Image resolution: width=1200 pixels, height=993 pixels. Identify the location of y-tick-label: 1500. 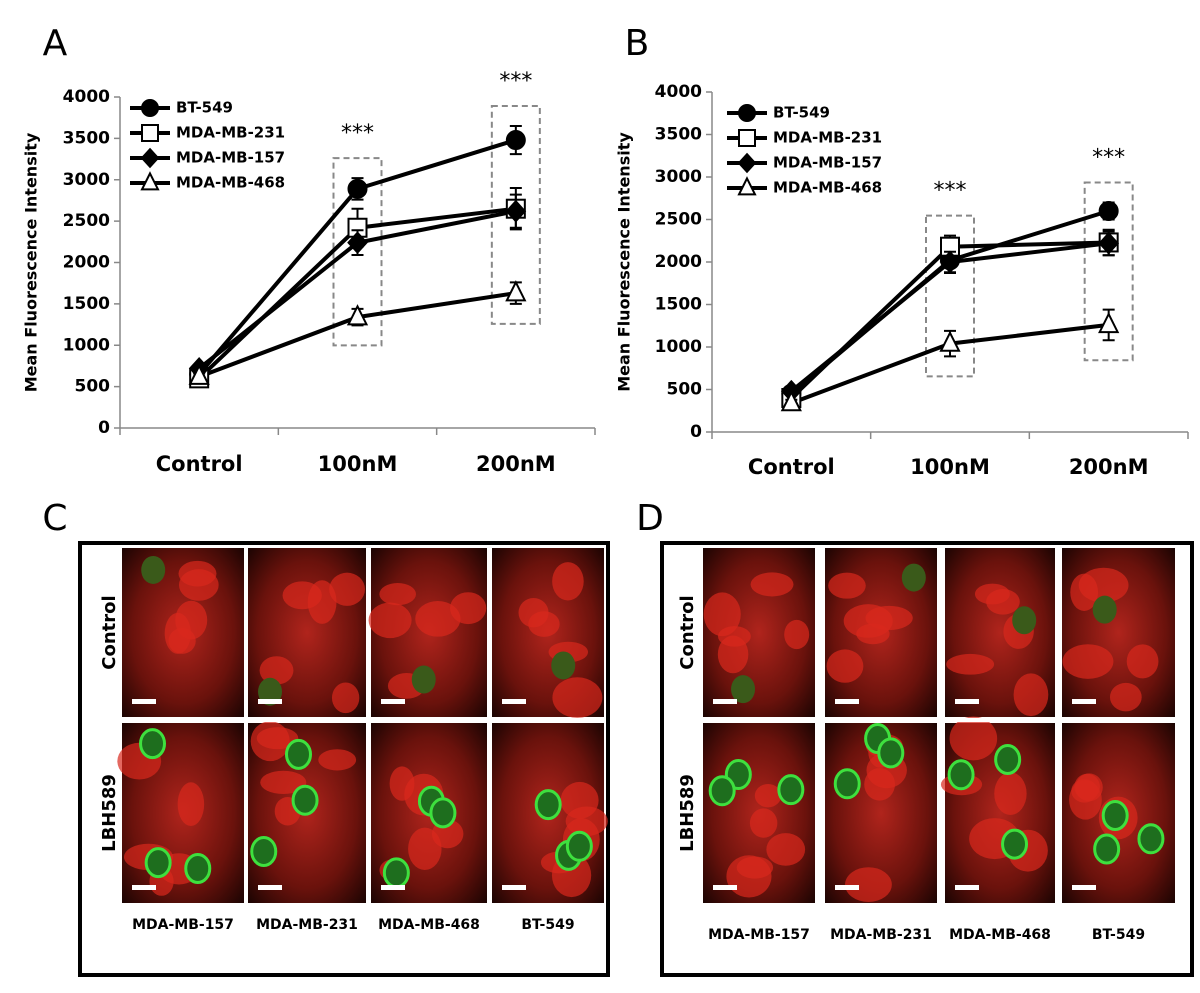
(86, 304).